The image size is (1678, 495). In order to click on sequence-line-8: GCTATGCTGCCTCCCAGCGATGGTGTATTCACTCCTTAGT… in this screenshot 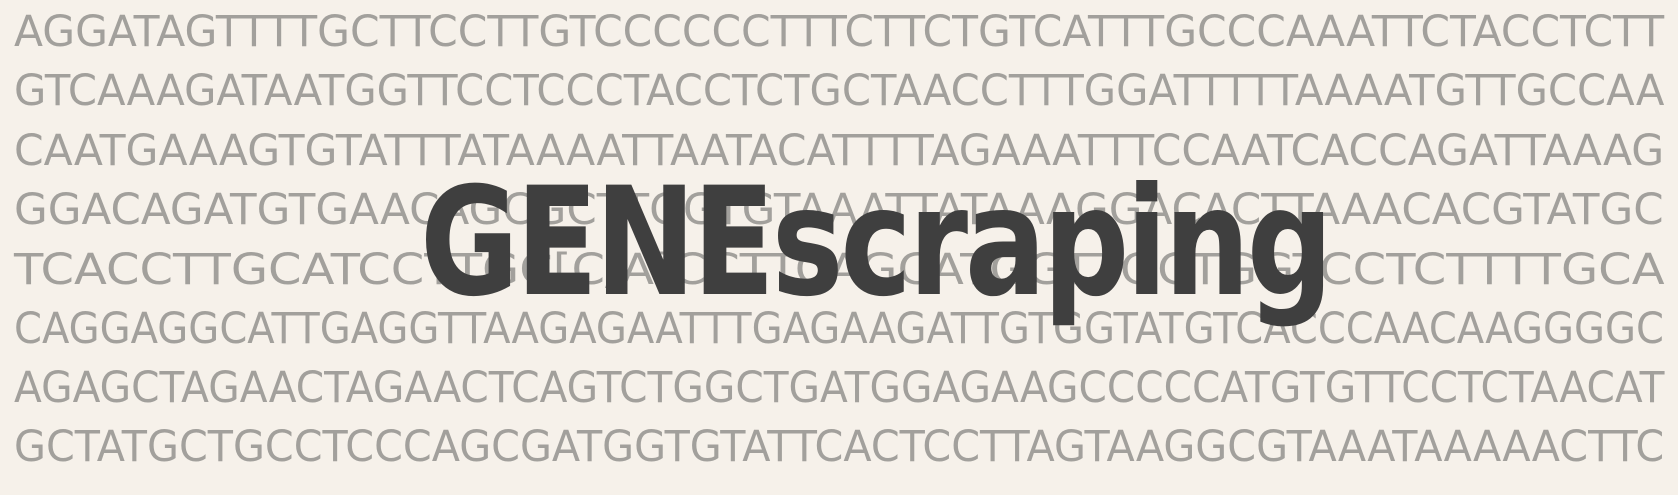, I will do `click(839, 447)`.